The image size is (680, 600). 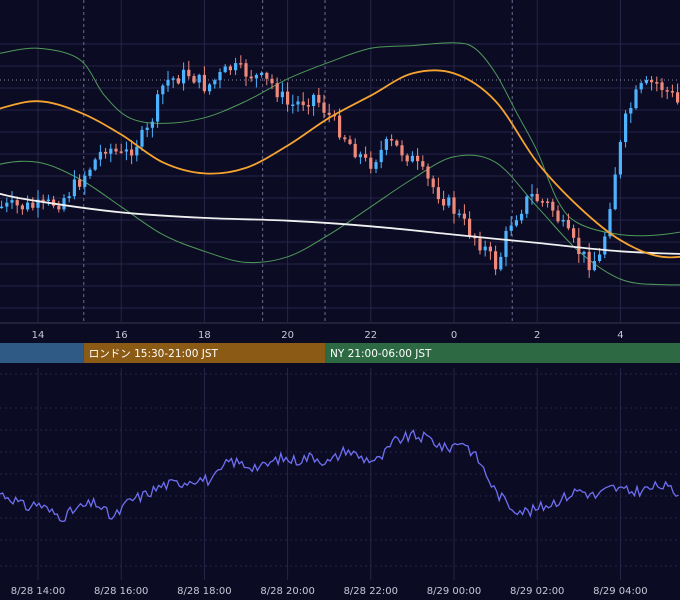 I want to click on session-band, so click(x=502, y=353).